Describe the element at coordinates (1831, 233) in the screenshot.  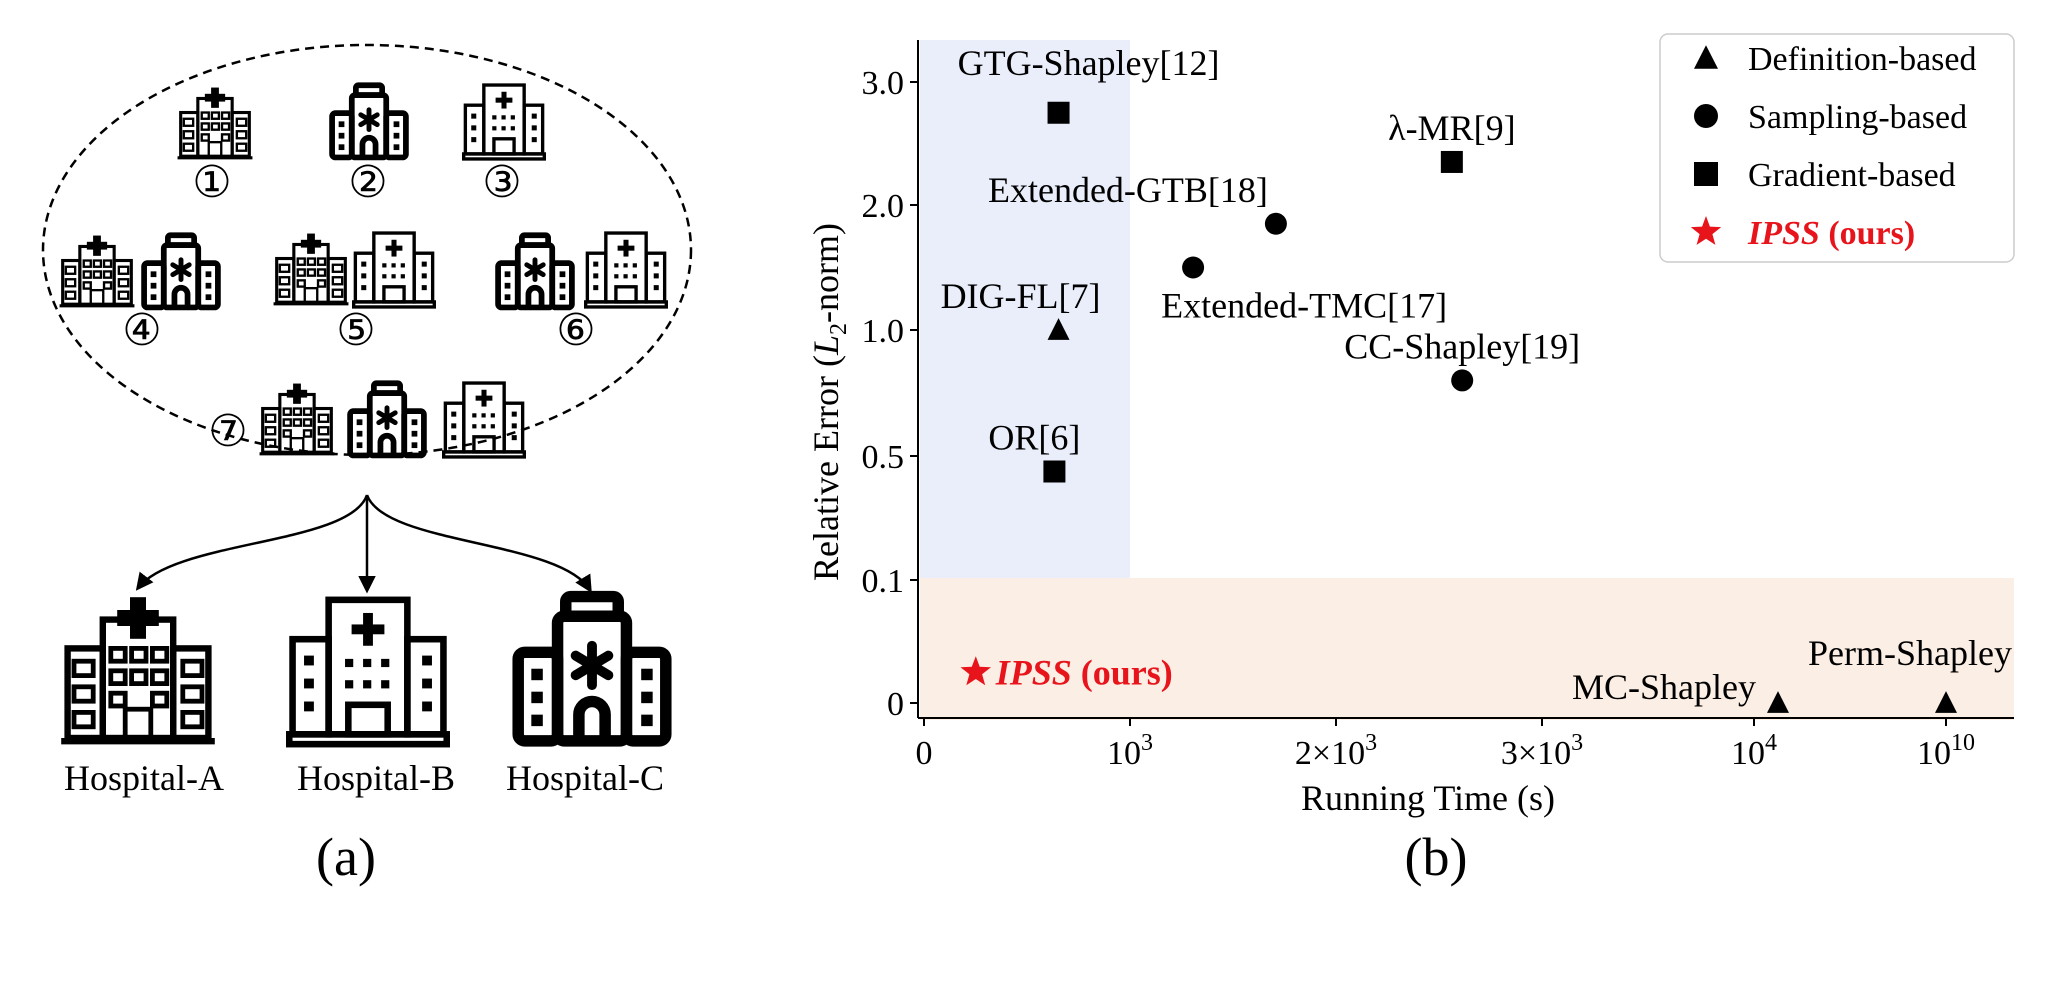
I see `legend-label: IPSS (ours)` at that location.